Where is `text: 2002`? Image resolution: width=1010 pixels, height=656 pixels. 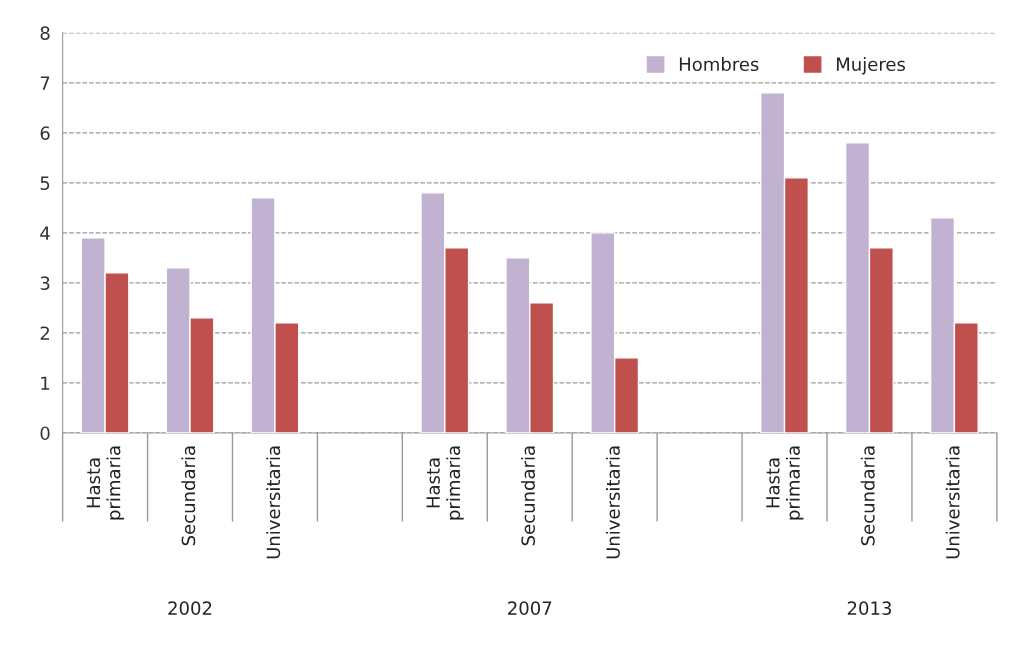
text: 2002 is located at coordinates (190, 608).